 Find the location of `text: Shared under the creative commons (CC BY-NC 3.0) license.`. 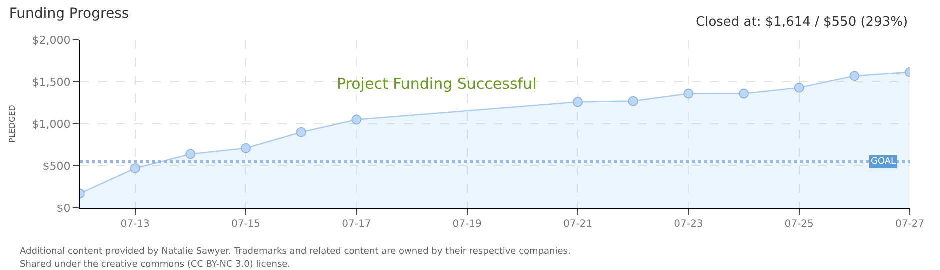

text: Shared under the creative commons (CC BY-NC 3.0) license. is located at coordinates (155, 265).